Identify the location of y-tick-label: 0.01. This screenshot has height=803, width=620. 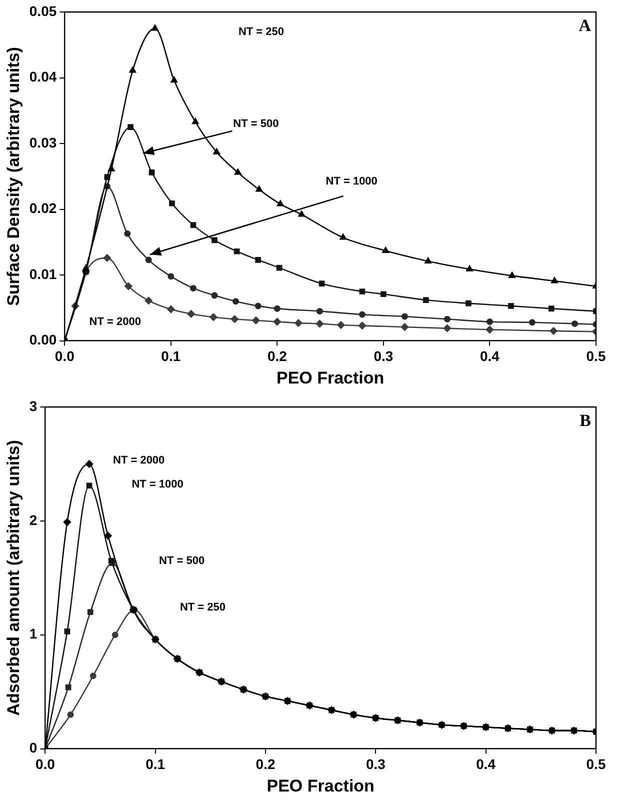
(43, 274).